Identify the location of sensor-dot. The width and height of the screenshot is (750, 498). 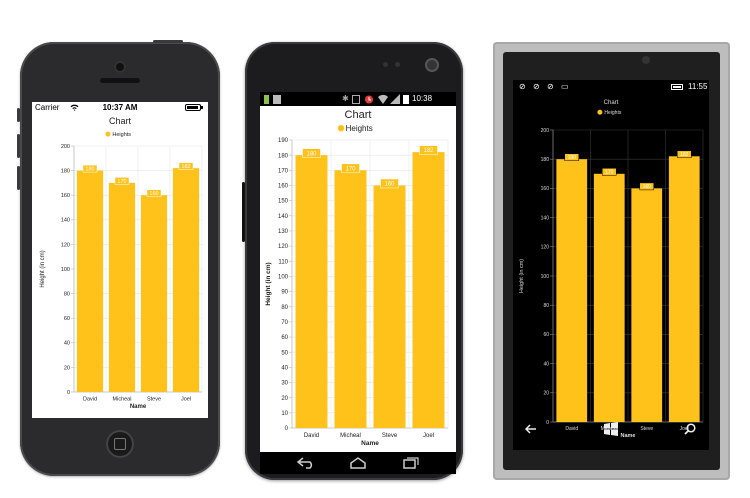
(397, 64).